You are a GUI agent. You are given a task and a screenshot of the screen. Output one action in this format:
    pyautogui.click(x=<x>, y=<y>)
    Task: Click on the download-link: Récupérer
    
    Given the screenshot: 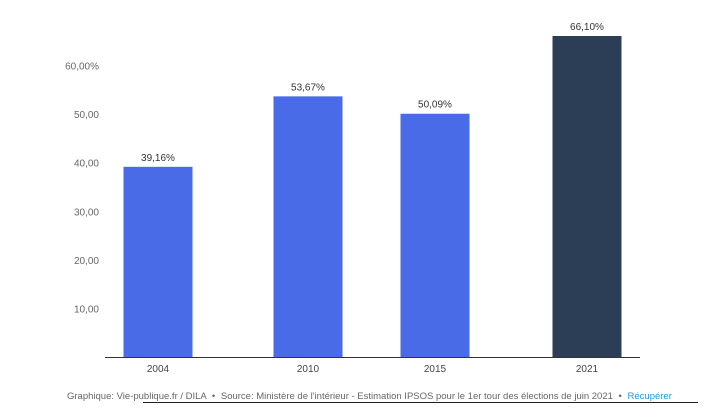 What is the action you would take?
    pyautogui.click(x=649, y=396)
    